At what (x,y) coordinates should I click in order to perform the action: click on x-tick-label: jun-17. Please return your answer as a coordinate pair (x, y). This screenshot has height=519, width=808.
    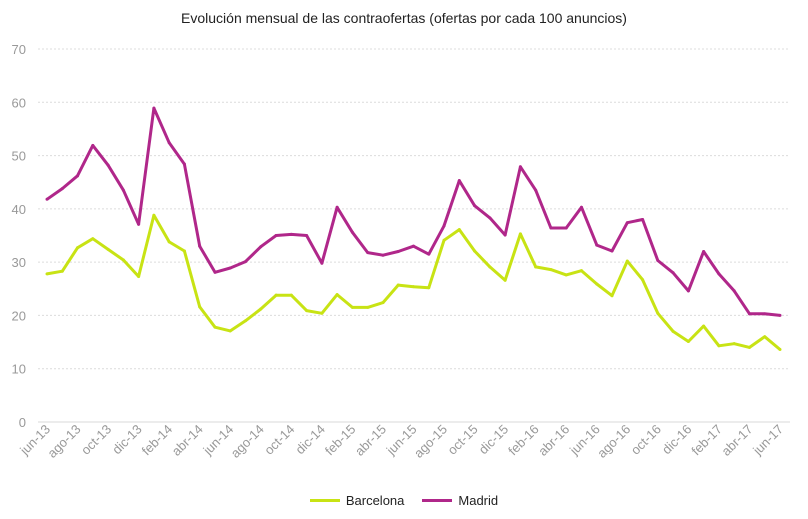
    Looking at the image, I should click on (767, 440).